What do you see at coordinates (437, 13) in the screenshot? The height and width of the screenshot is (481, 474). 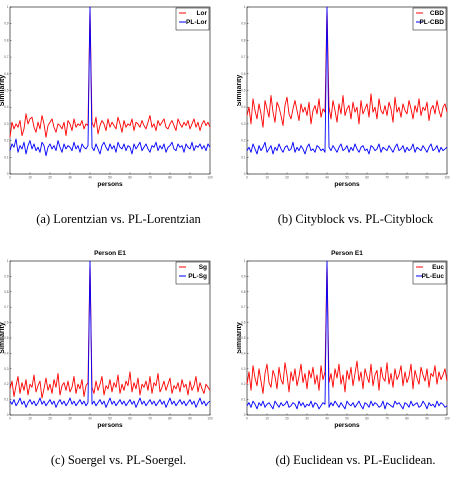 I see `legend-entry: CBD` at bounding box center [437, 13].